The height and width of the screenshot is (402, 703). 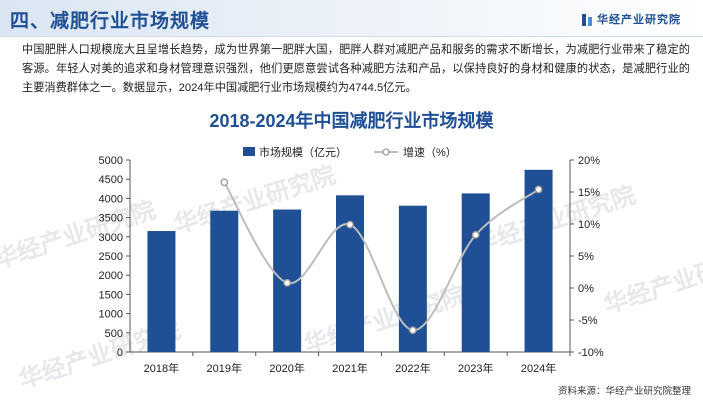 What do you see at coordinates (161, 368) in the screenshot?
I see `x-tick-label: 2018年` at bounding box center [161, 368].